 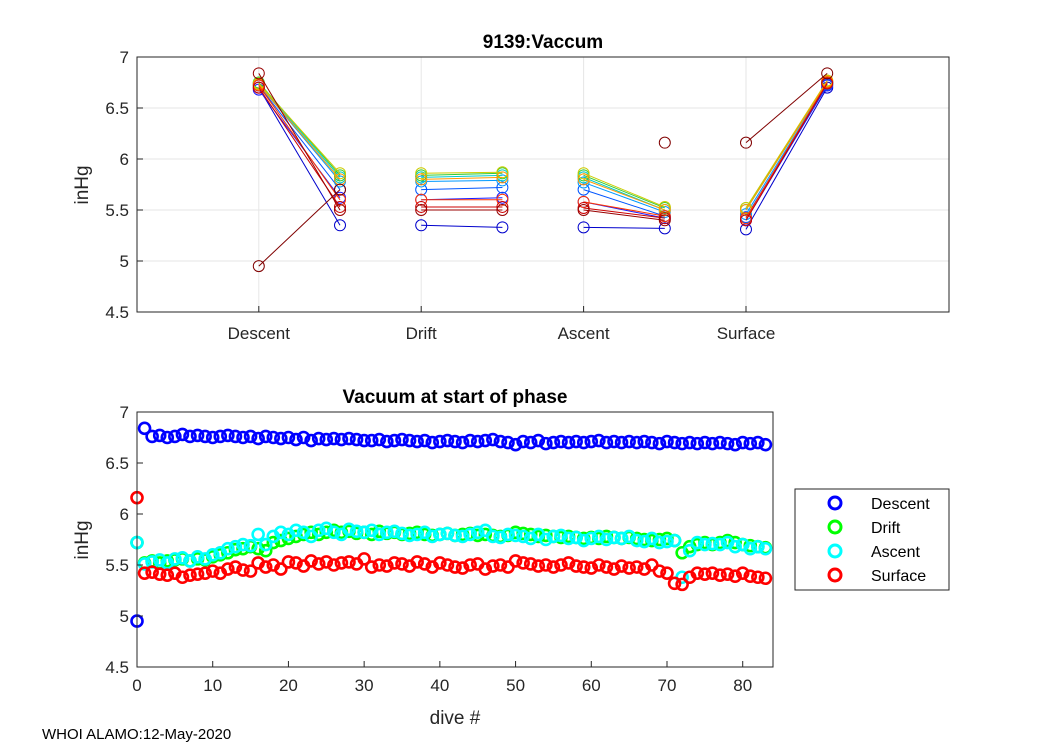 I want to click on top-xtick-label: Ascent, so click(x=584, y=333).